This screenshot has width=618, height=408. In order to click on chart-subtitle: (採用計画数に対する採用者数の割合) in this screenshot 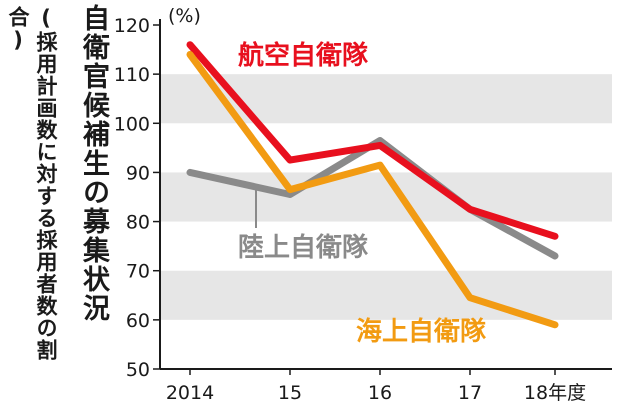, I will do `click(32, 183)`.